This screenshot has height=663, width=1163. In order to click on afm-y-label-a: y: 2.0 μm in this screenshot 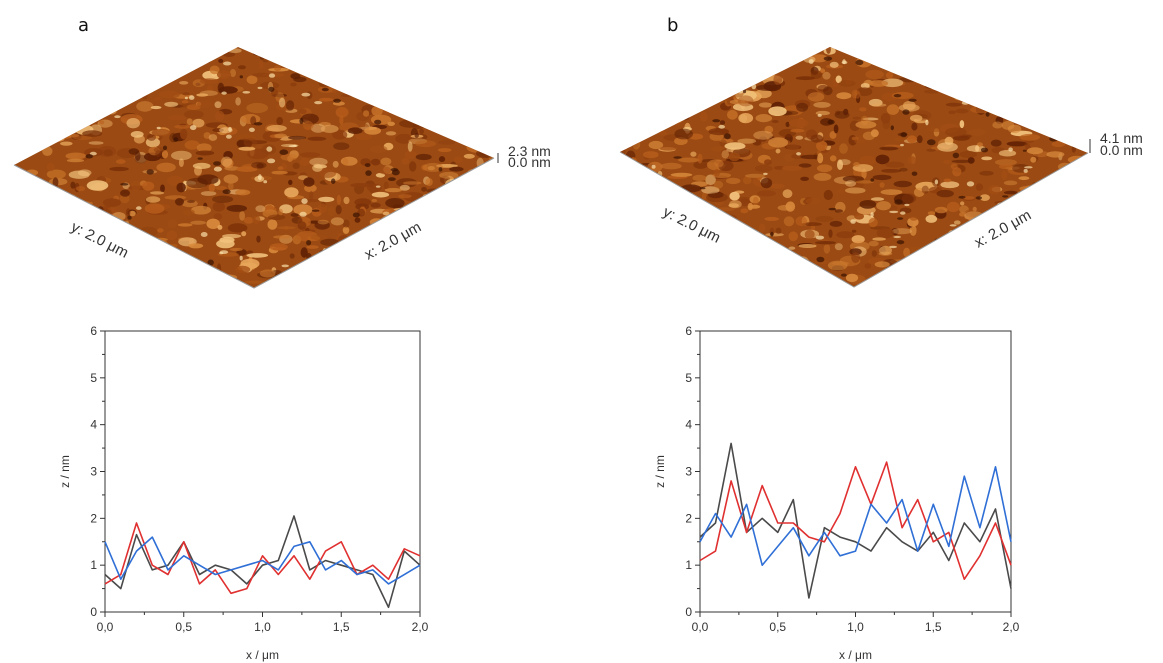, I will do `click(99, 239)`.